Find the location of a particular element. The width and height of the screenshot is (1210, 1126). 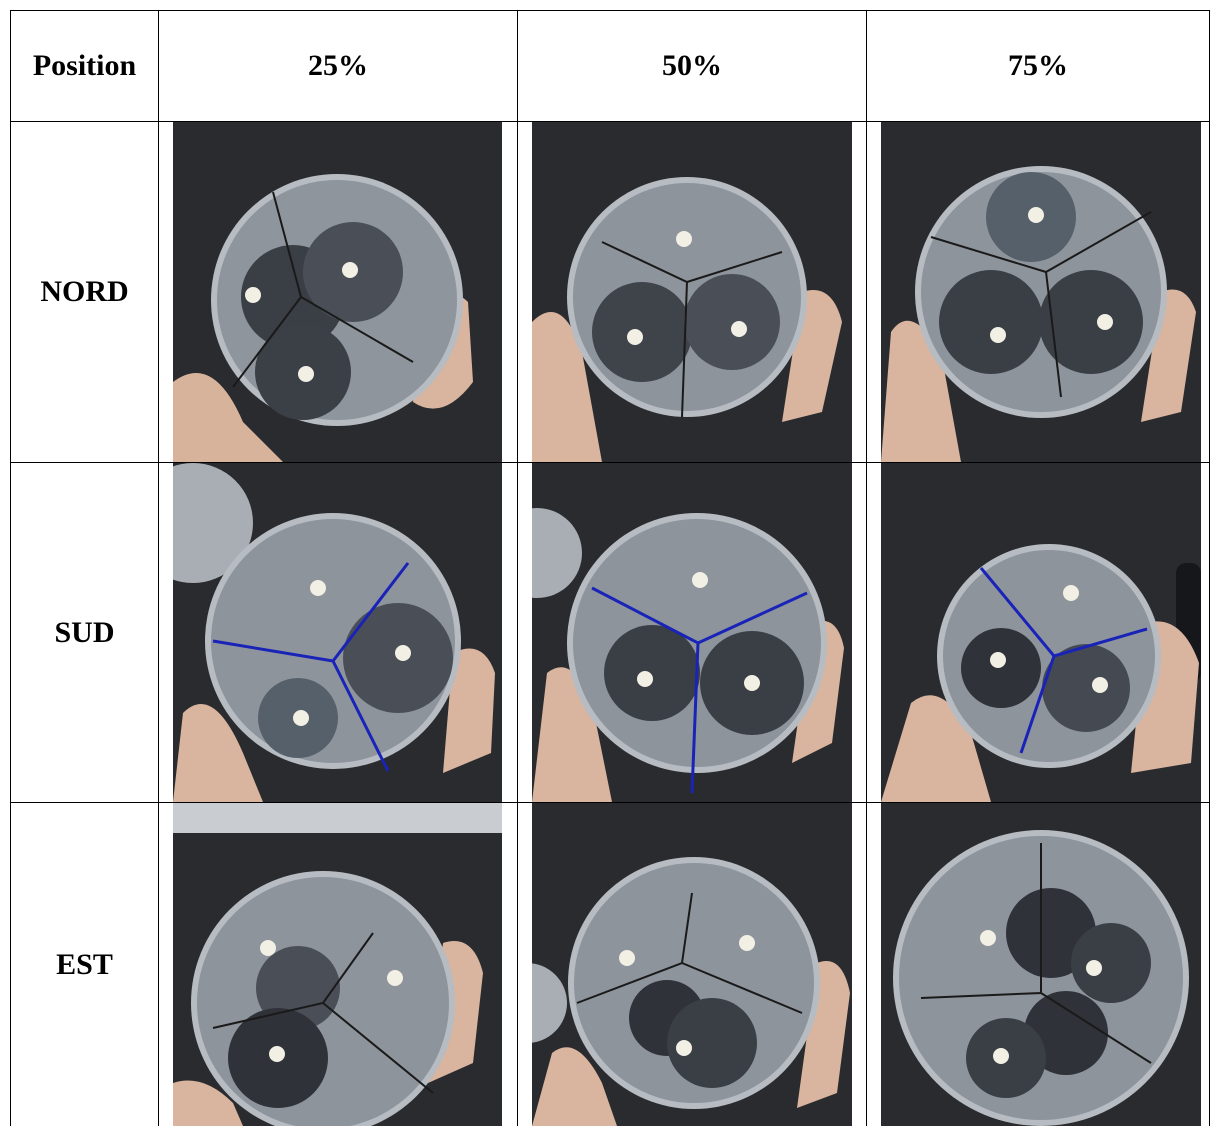

header-25-percent: 25% is located at coordinates (338, 65).